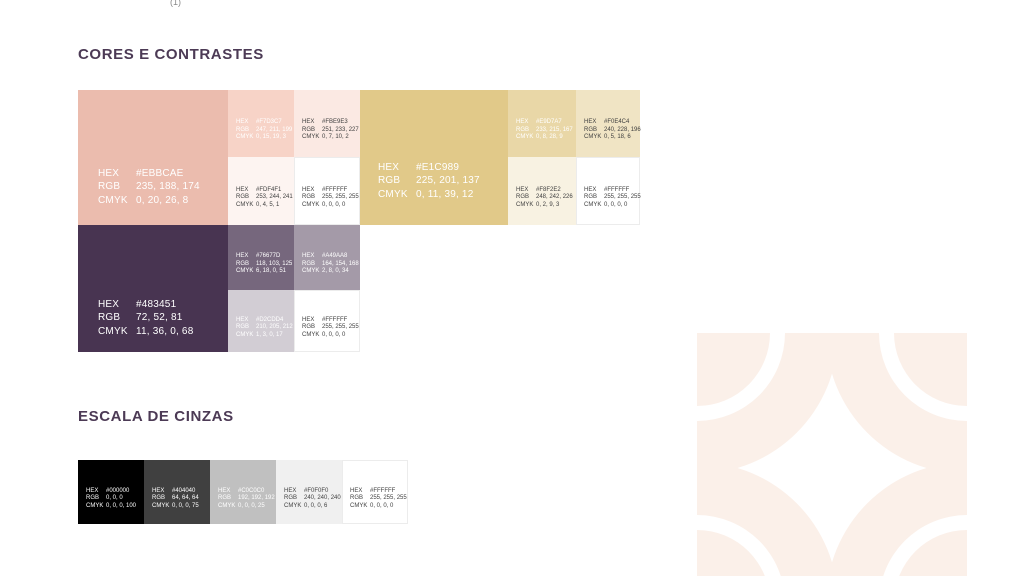  What do you see at coordinates (448, 180) in the screenshot?
I see `rgb-value: 225, 201, 137` at bounding box center [448, 180].